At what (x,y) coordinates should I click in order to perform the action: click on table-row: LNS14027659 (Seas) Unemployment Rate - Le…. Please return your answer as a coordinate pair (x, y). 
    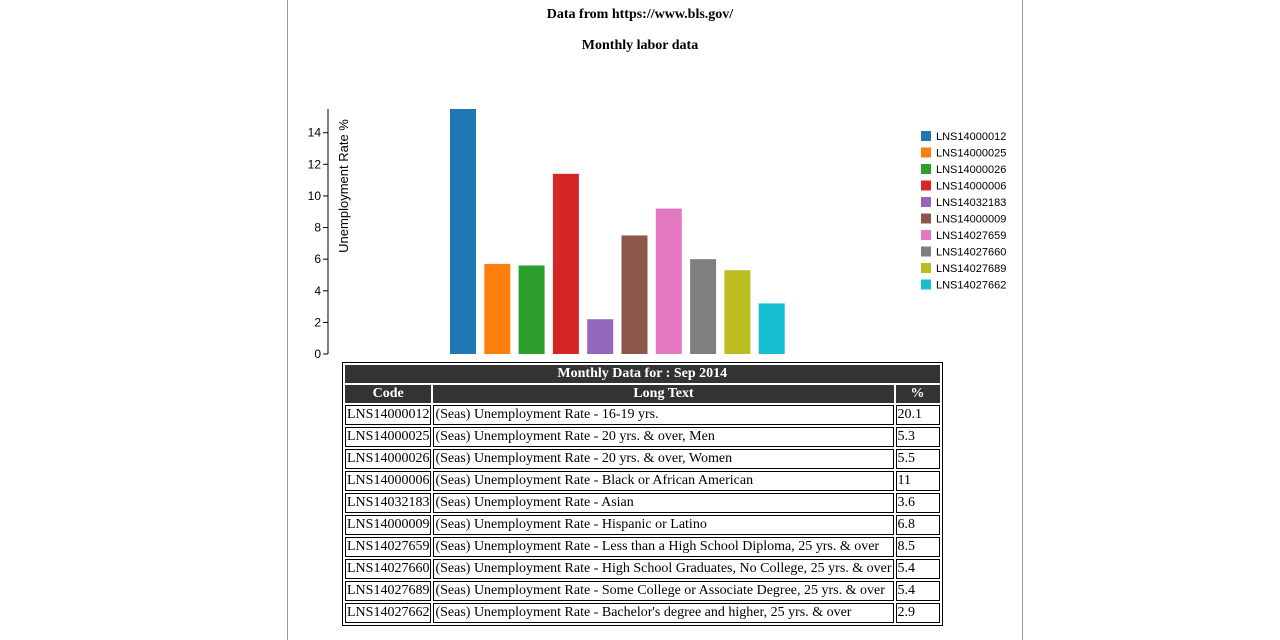
    Looking at the image, I should click on (642, 547).